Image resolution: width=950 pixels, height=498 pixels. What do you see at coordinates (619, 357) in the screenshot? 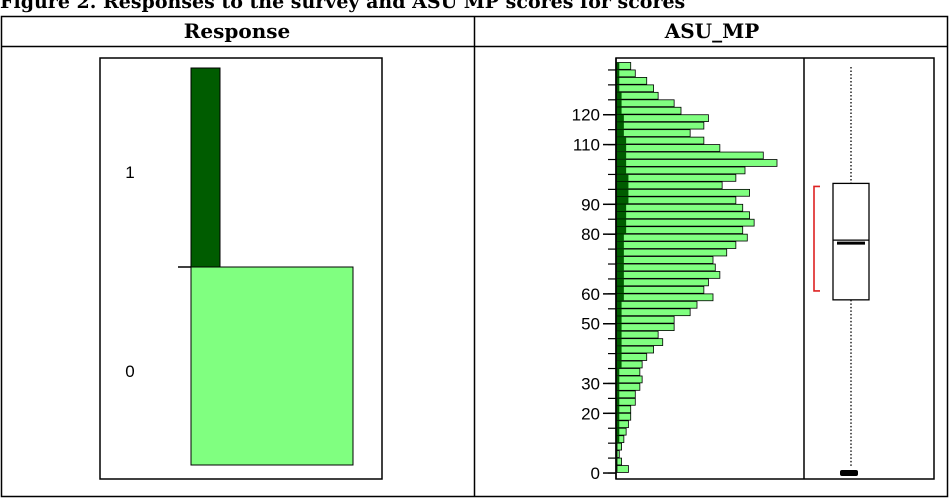
I see `hist-bar-dark-37.5` at bounding box center [619, 357].